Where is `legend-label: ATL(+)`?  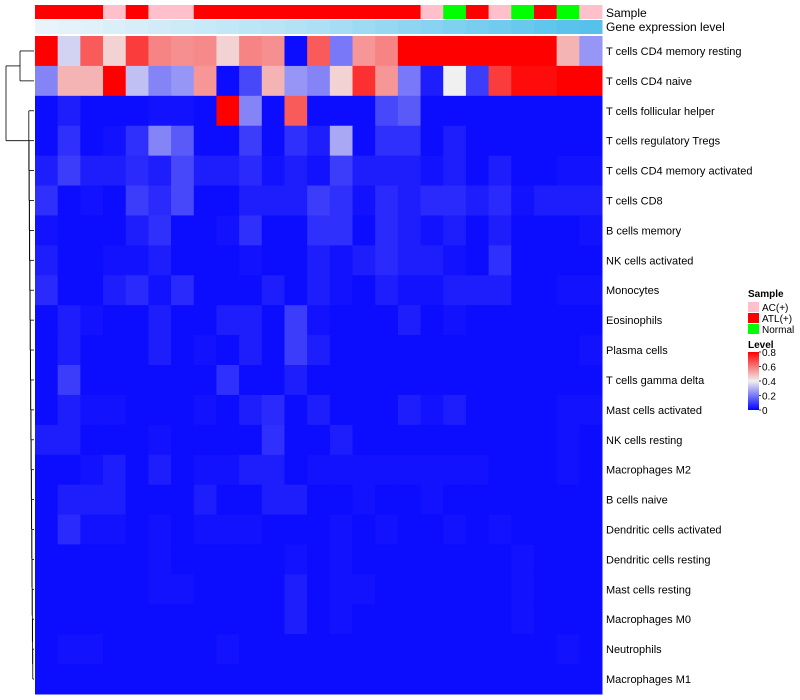
legend-label: ATL(+) is located at coordinates (777, 319).